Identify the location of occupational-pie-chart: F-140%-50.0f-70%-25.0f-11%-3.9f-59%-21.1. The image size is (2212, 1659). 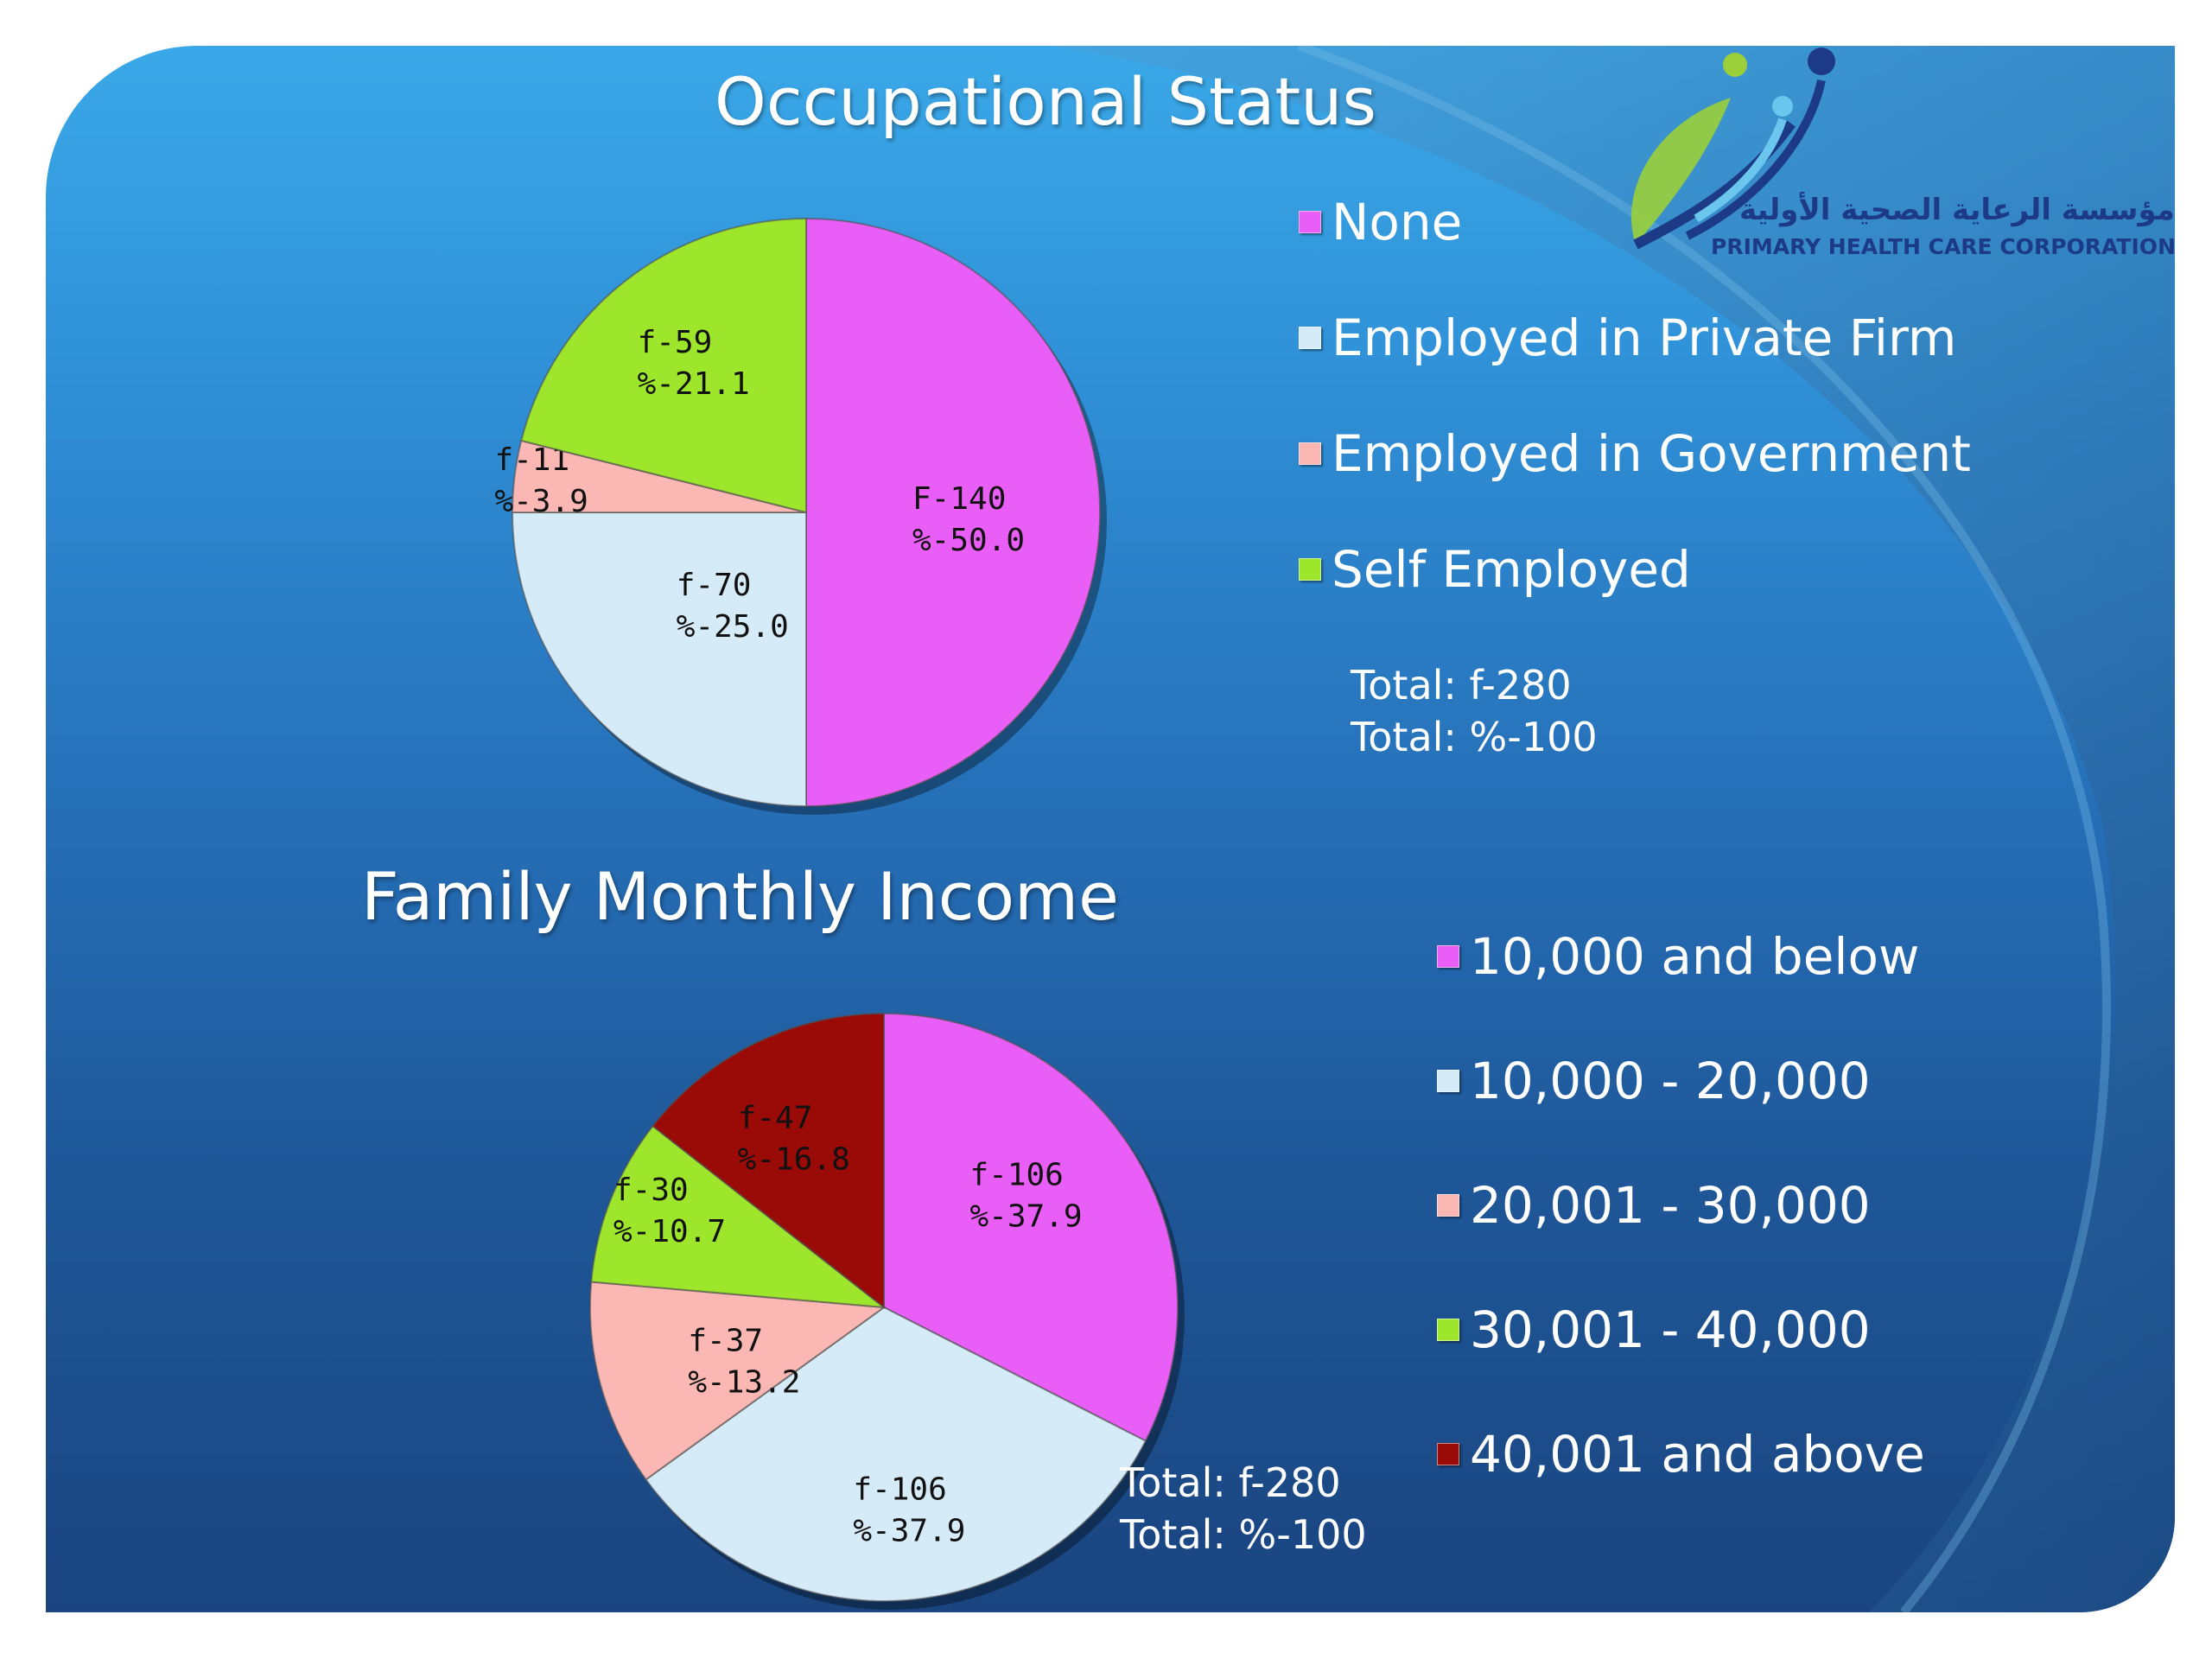
(800, 516).